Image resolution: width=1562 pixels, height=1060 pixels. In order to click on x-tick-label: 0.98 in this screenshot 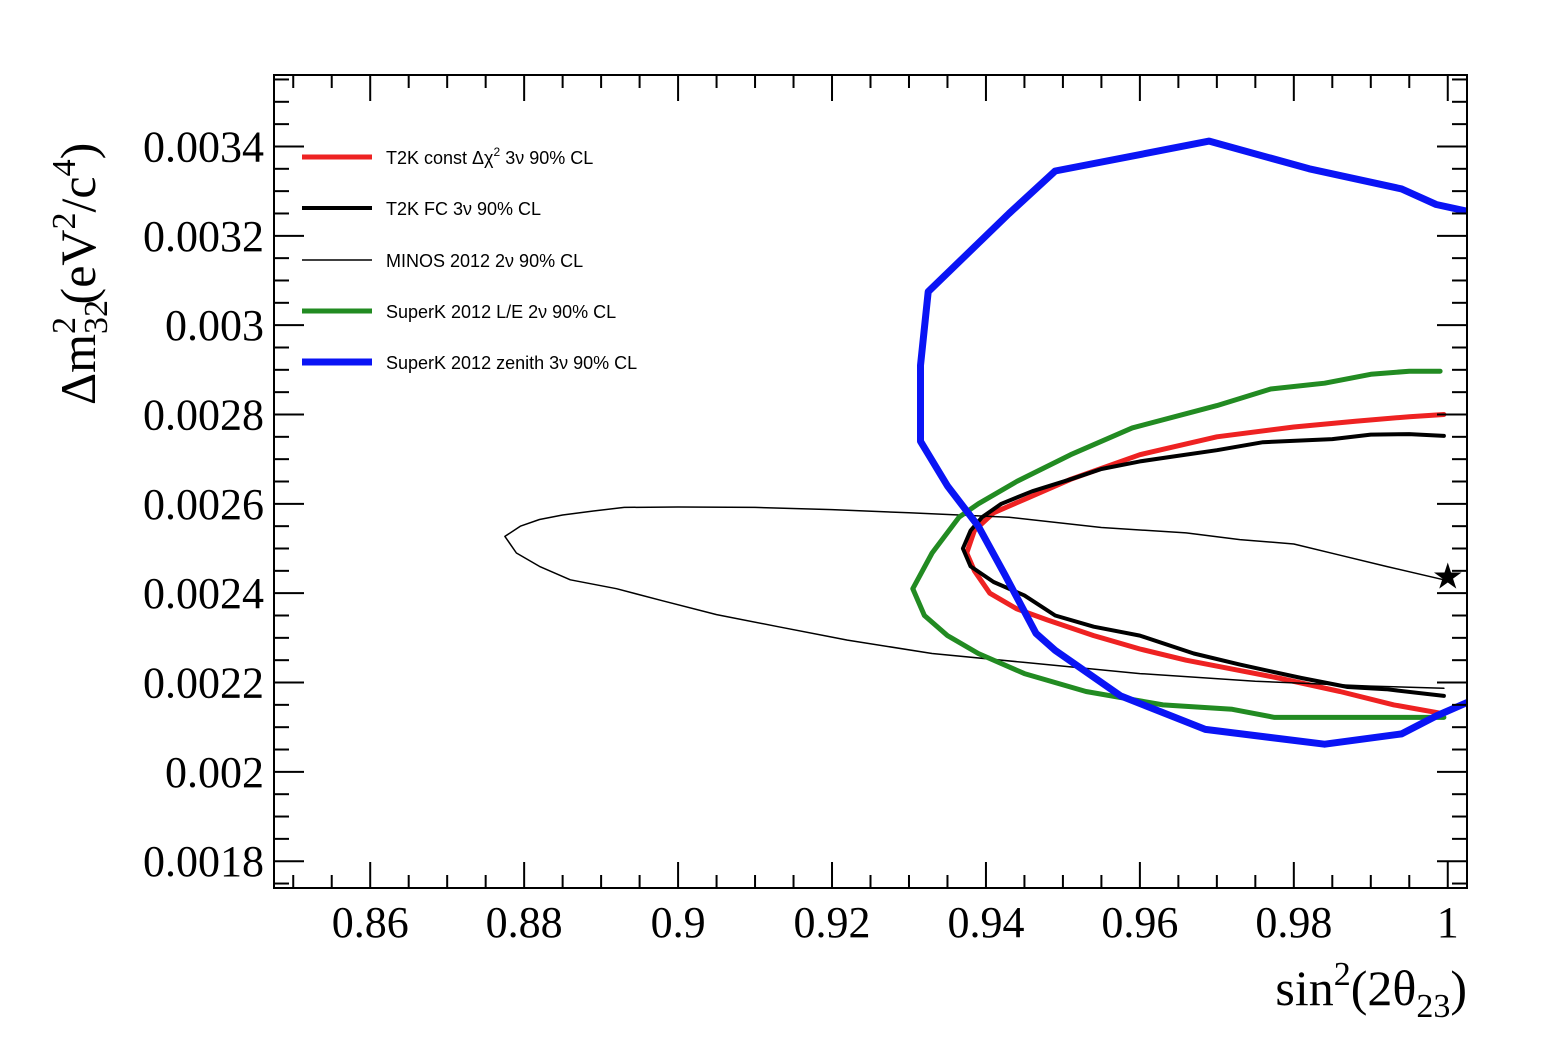, I will do `click(1293, 922)`.